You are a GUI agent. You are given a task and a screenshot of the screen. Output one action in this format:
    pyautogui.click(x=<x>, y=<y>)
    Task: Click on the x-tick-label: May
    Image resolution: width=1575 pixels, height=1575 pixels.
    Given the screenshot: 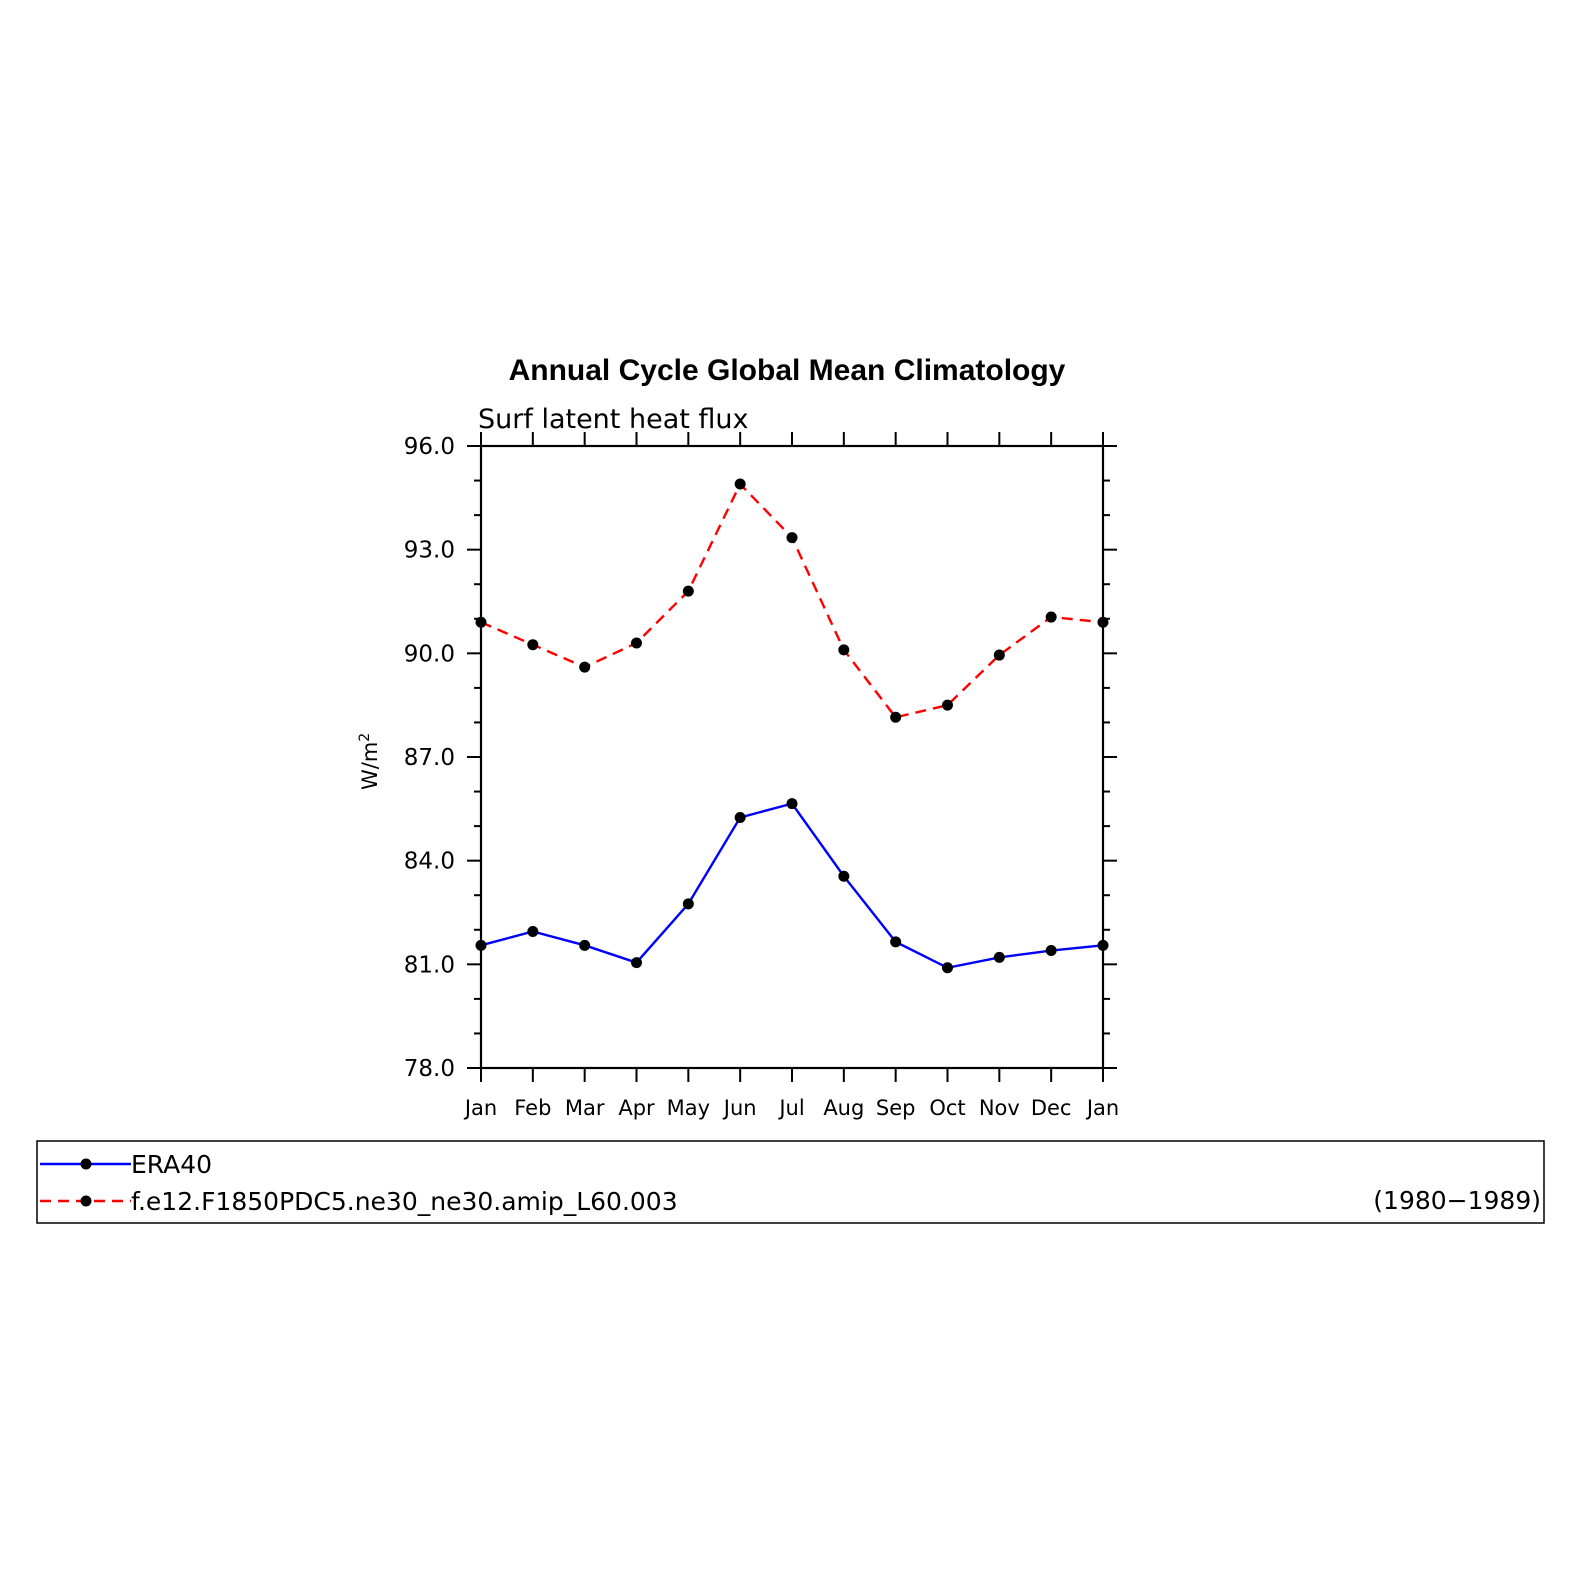 What is the action you would take?
    pyautogui.click(x=688, y=1108)
    